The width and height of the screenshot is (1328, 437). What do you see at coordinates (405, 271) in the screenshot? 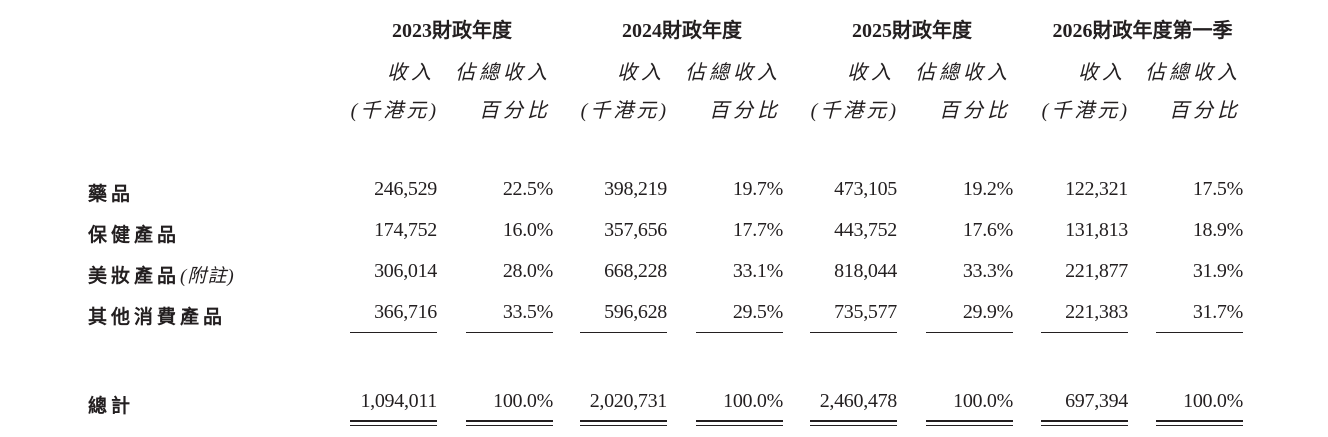
I see `revenue-cell: 306,014` at bounding box center [405, 271].